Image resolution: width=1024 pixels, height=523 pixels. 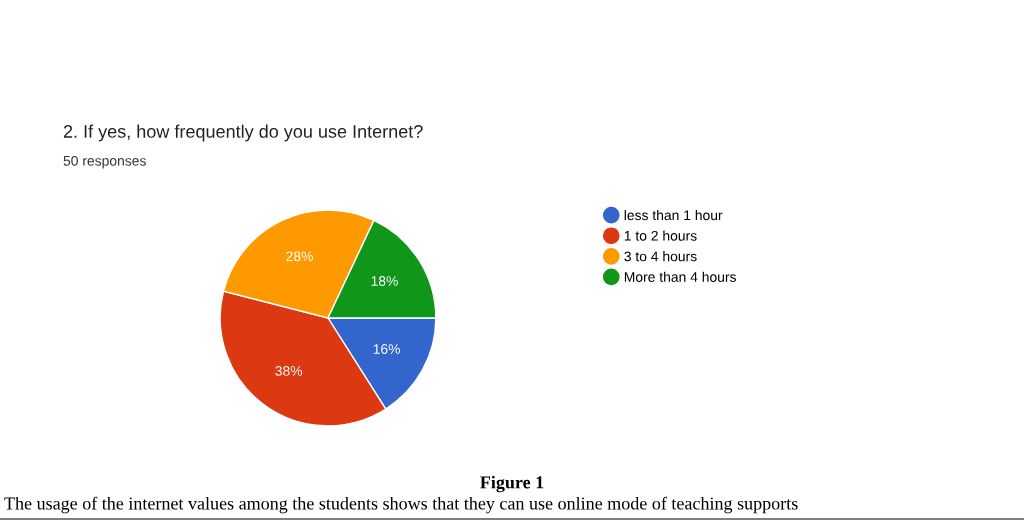 What do you see at coordinates (680, 276) in the screenshot?
I see `legend-label: More than 4 hours` at bounding box center [680, 276].